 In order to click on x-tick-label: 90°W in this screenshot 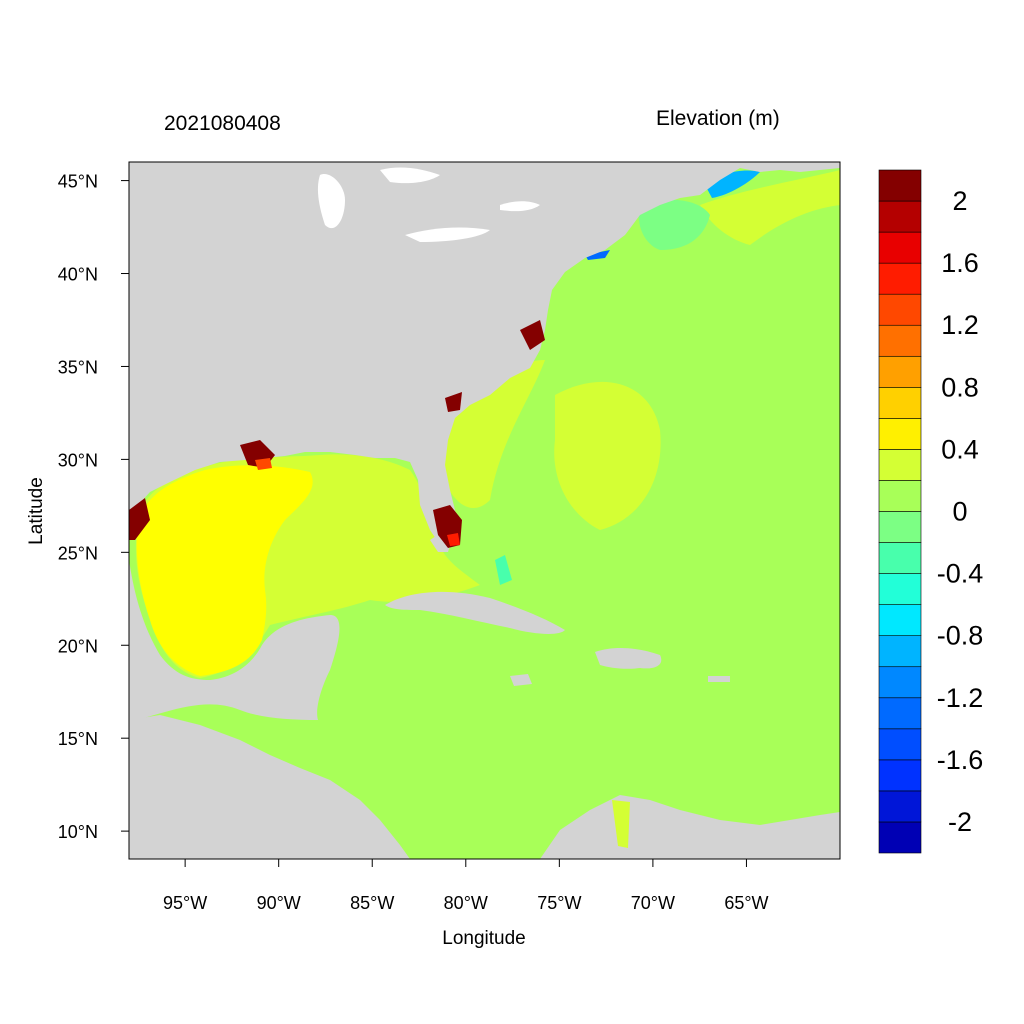, I will do `click(279, 903)`.